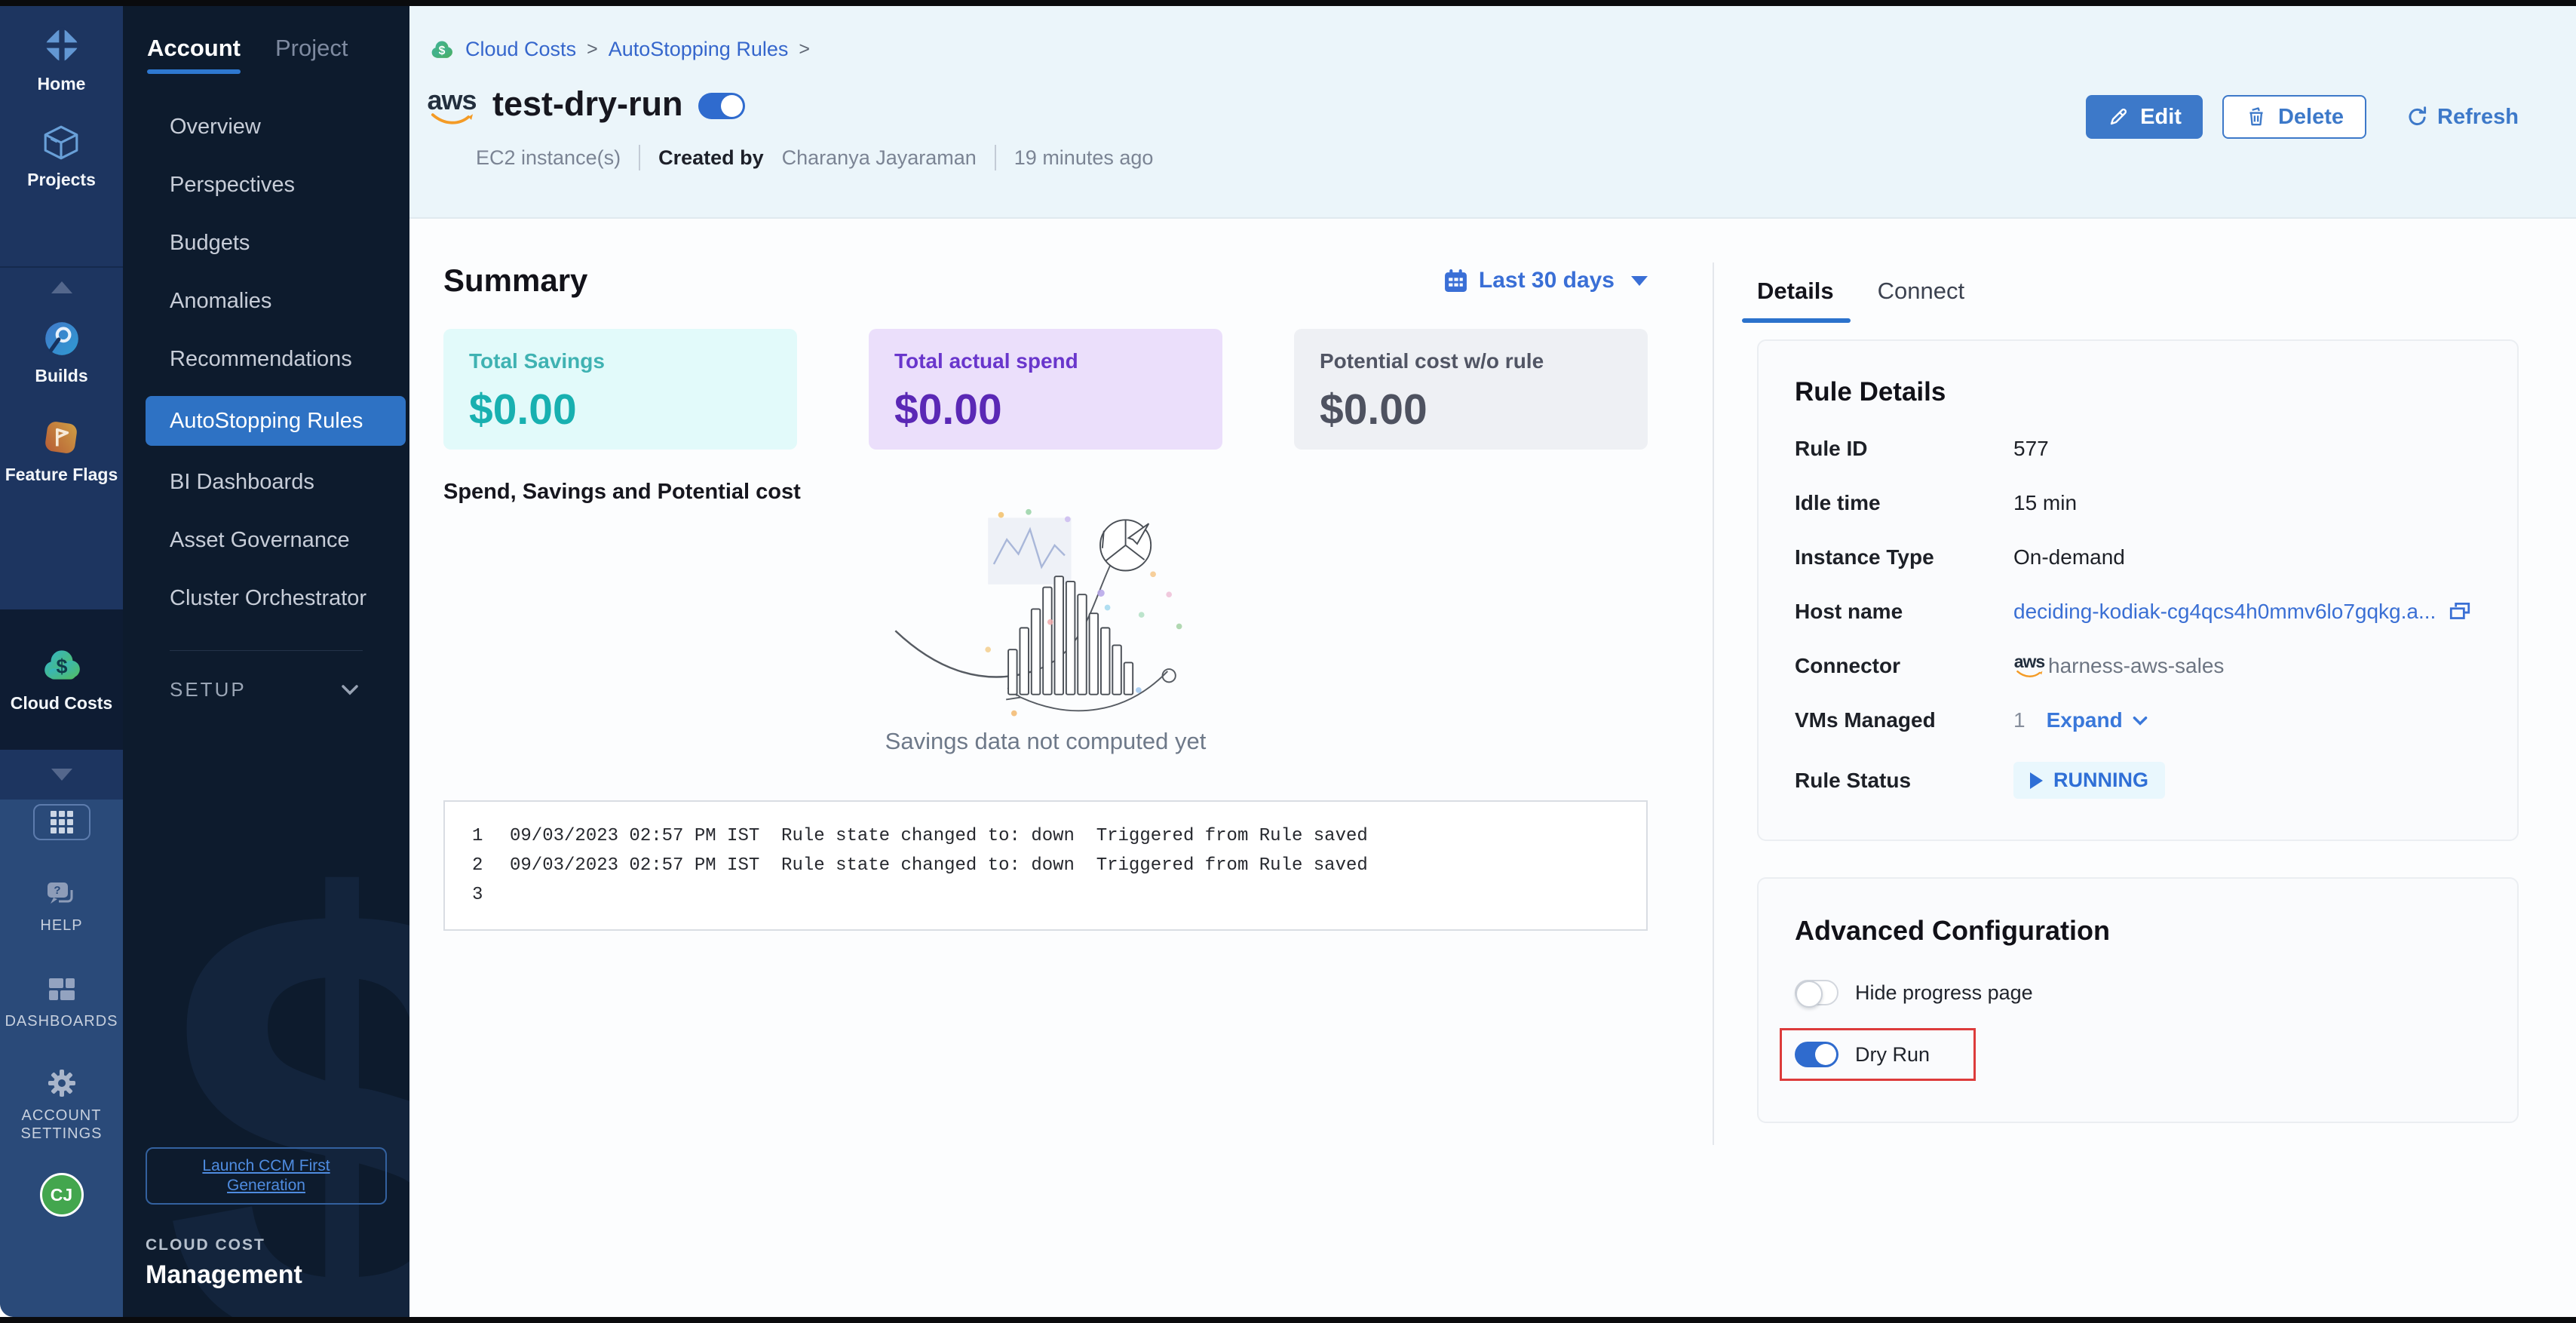  What do you see at coordinates (261, 359) in the screenshot?
I see `sidebar-item-recommendations: Recommendations` at bounding box center [261, 359].